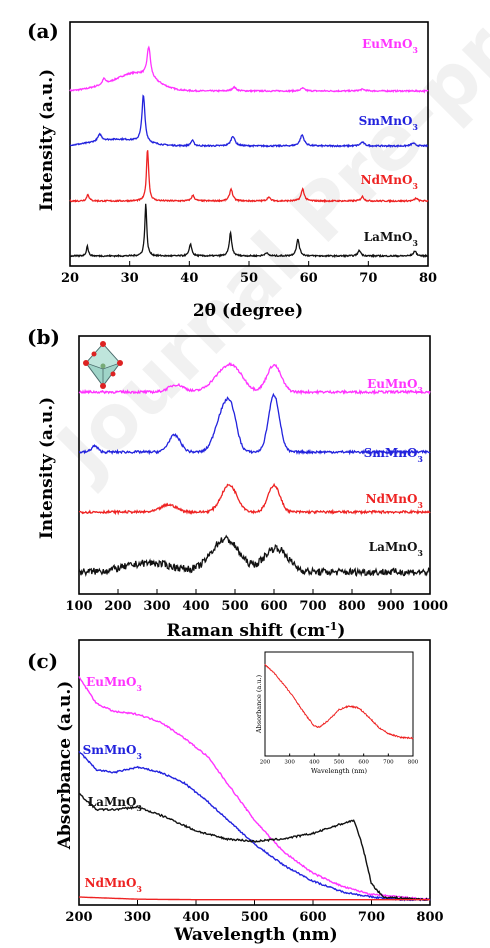 The image size is (490, 948). I want to click on panel-c-x-tick-label: 700, so click(371, 917).